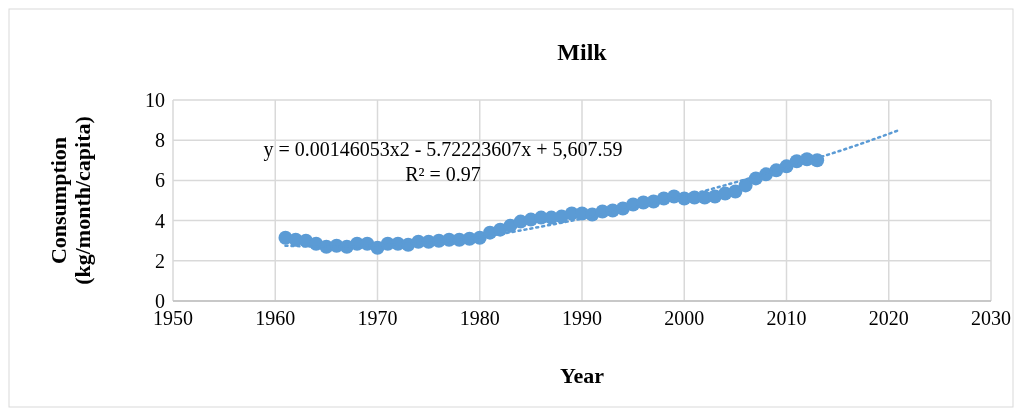  What do you see at coordinates (155, 100) in the screenshot?
I see `y-tick-label: 10` at bounding box center [155, 100].